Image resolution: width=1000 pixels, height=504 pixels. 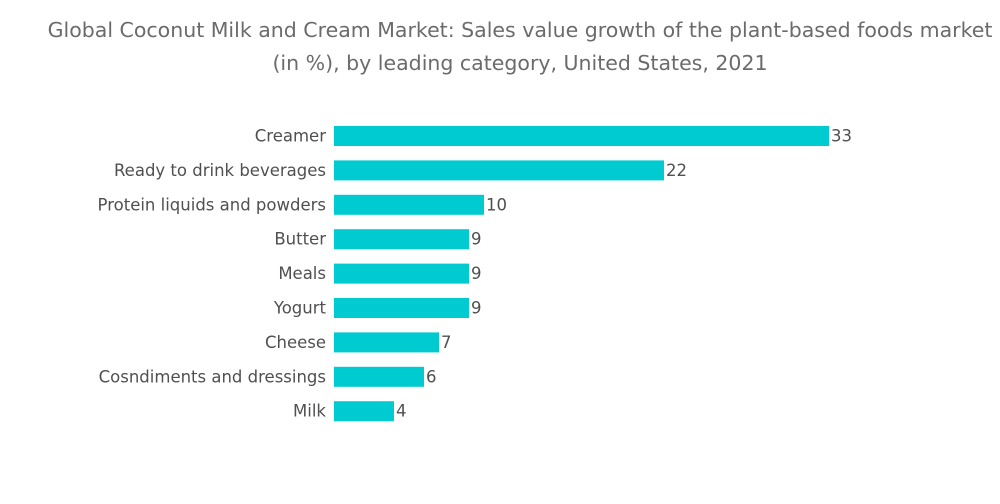 I want to click on category-label: Protein liquids and powders, so click(x=212, y=204).